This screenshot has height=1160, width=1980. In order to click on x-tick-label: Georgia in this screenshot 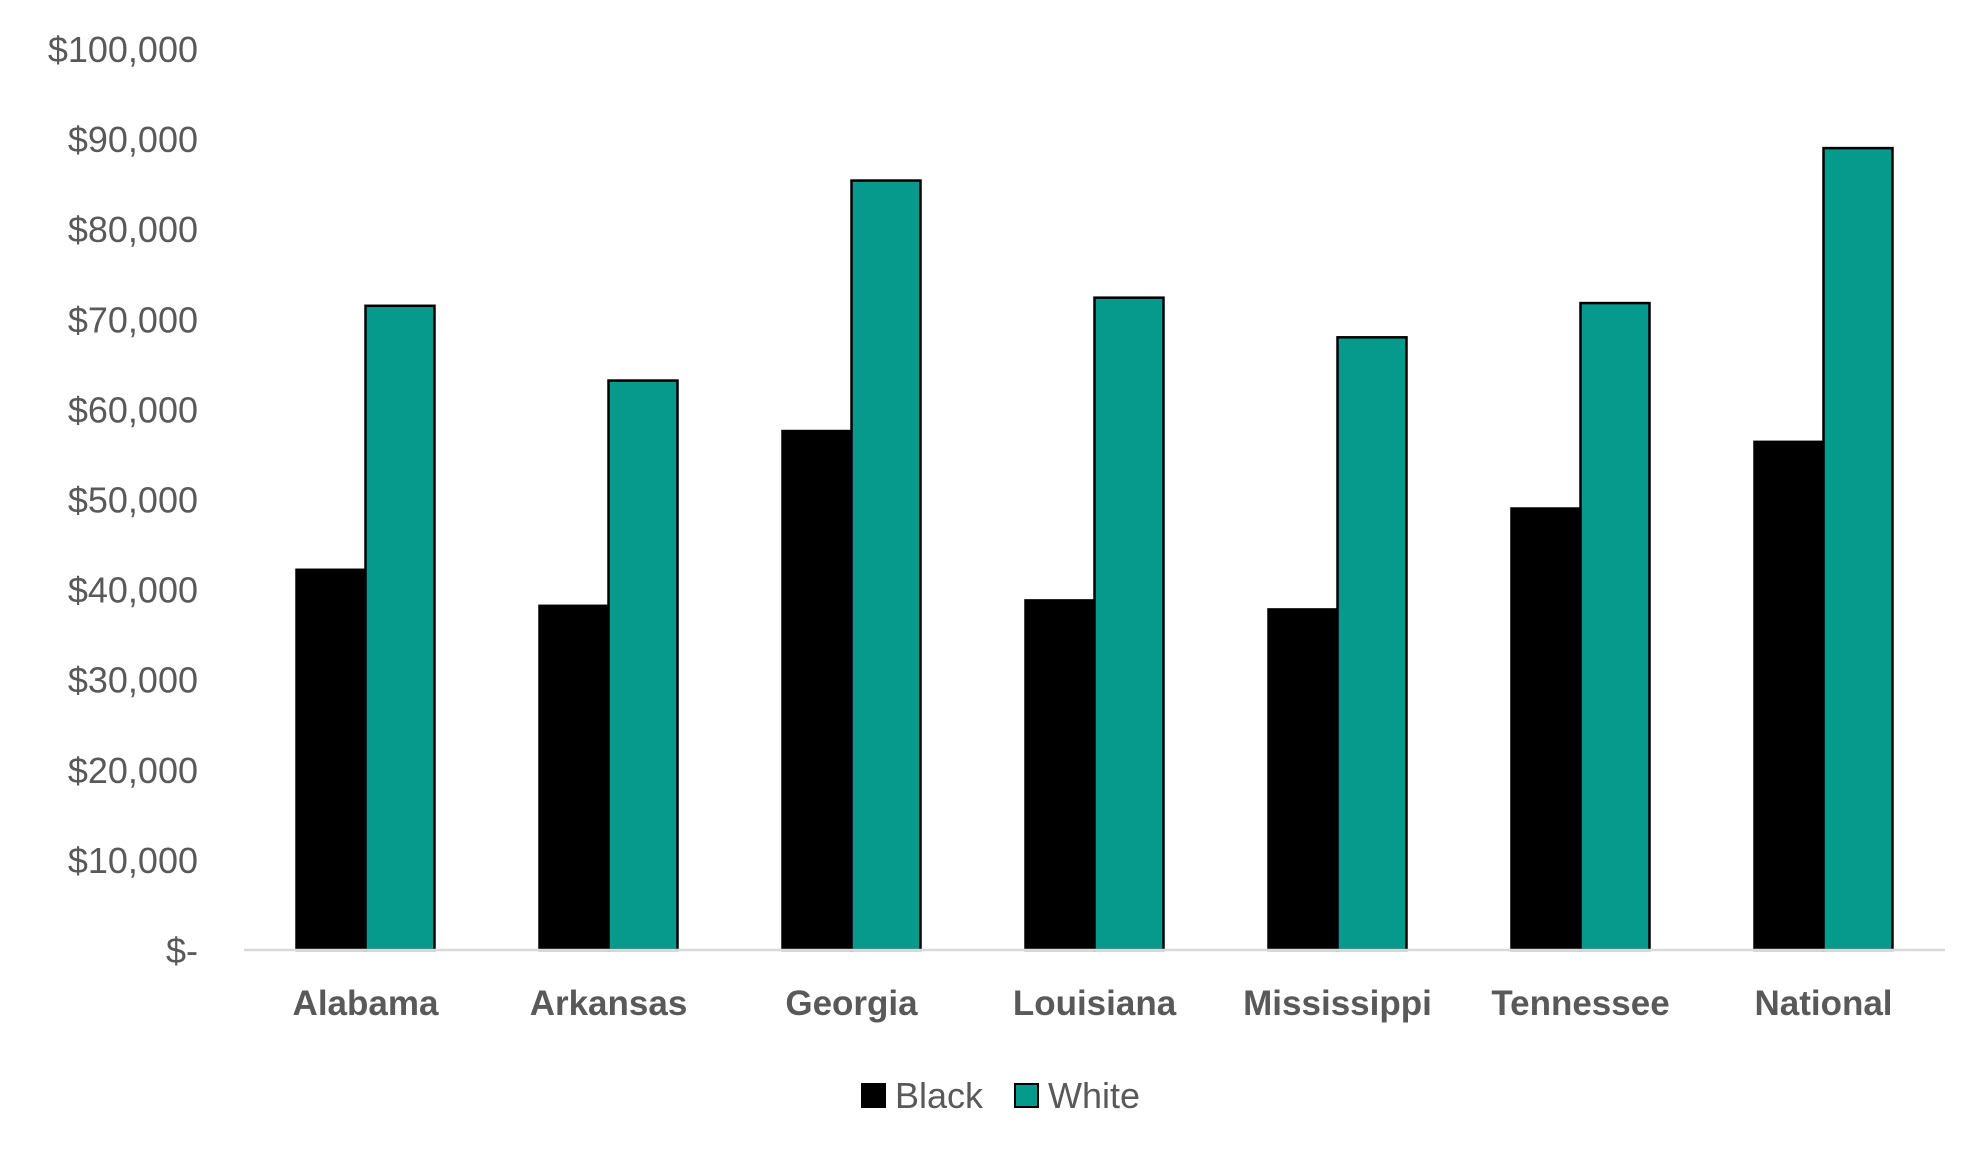, I will do `click(851, 1003)`.